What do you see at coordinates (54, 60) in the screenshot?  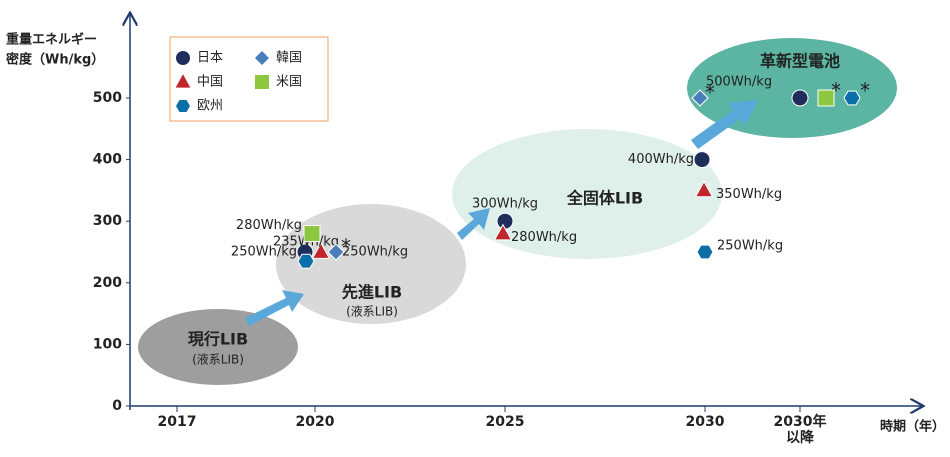 I see `y-axis-title: 密度（Wh/kg）` at bounding box center [54, 60].